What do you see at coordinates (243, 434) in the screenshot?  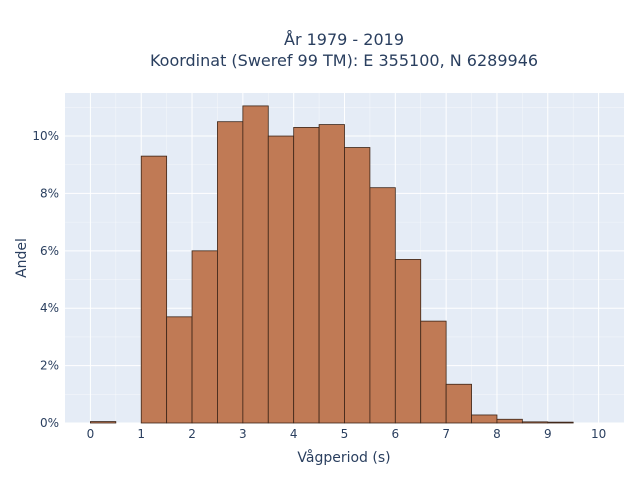 I see `x-tick-label: 3` at bounding box center [243, 434].